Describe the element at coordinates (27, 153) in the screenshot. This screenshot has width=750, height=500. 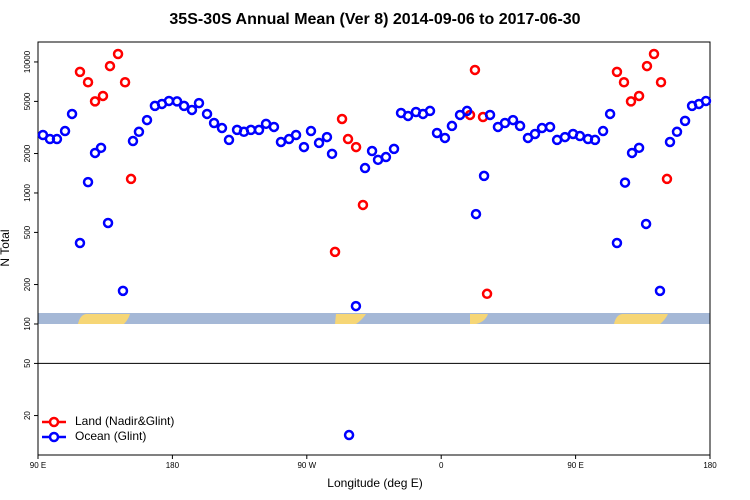
I see `y-tick-label: 2000` at that location.